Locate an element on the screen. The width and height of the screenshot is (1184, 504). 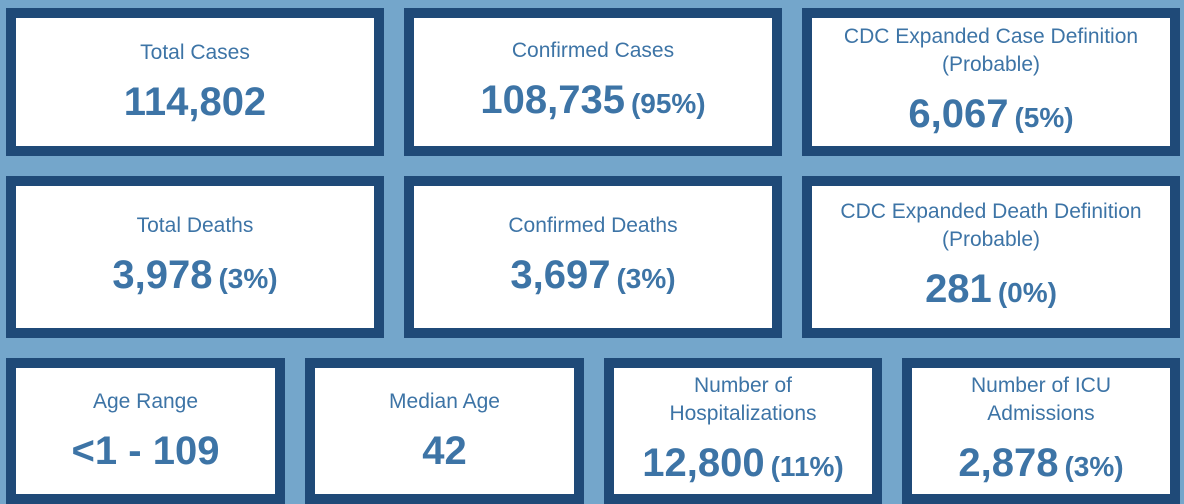
kpi-value-row: 42 is located at coordinates (444, 451).